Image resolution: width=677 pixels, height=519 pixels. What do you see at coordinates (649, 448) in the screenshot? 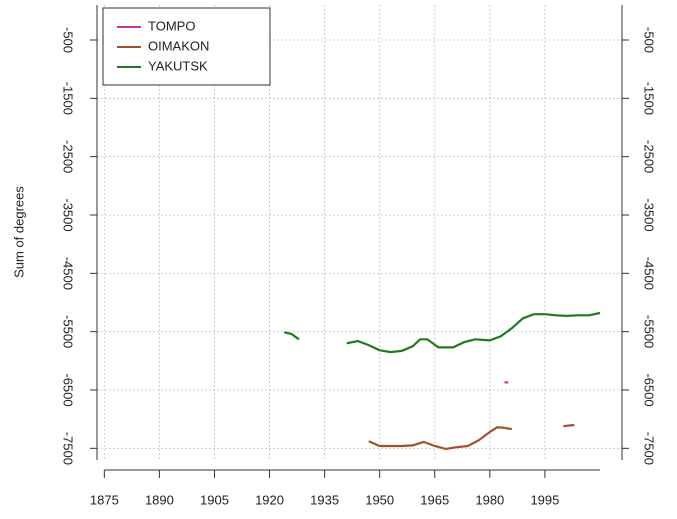
I see `y2-tick-label: -7500` at bounding box center [649, 448].